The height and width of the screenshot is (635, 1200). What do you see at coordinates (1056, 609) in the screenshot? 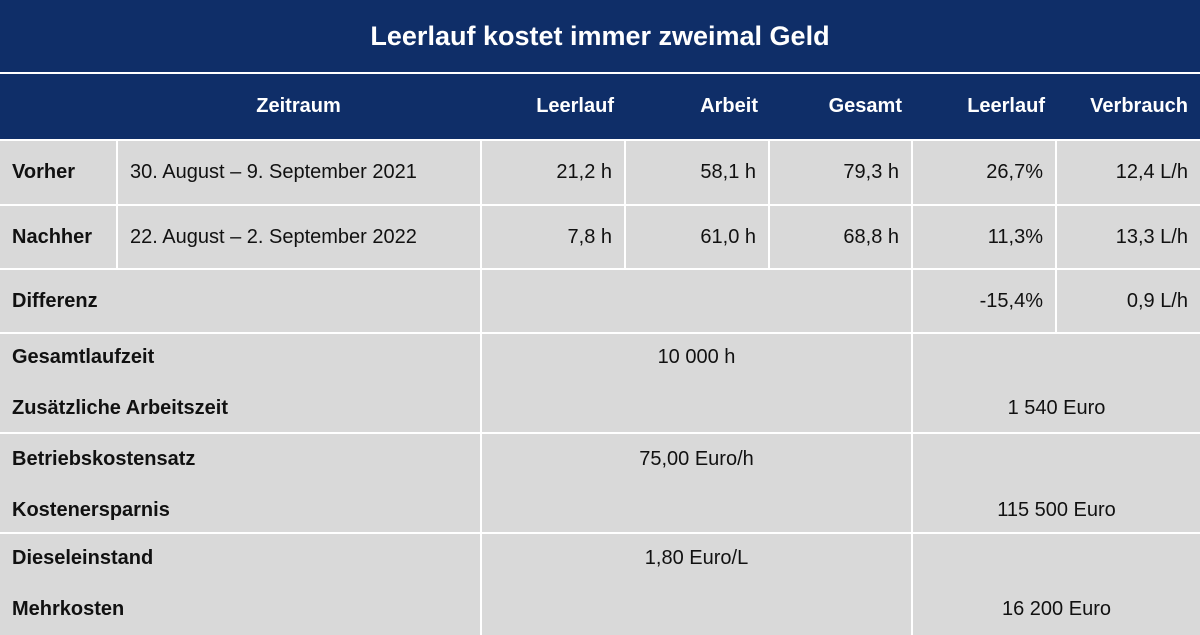
I see `summary-value-mehrkosten: 16 200 Euro` at bounding box center [1056, 609].